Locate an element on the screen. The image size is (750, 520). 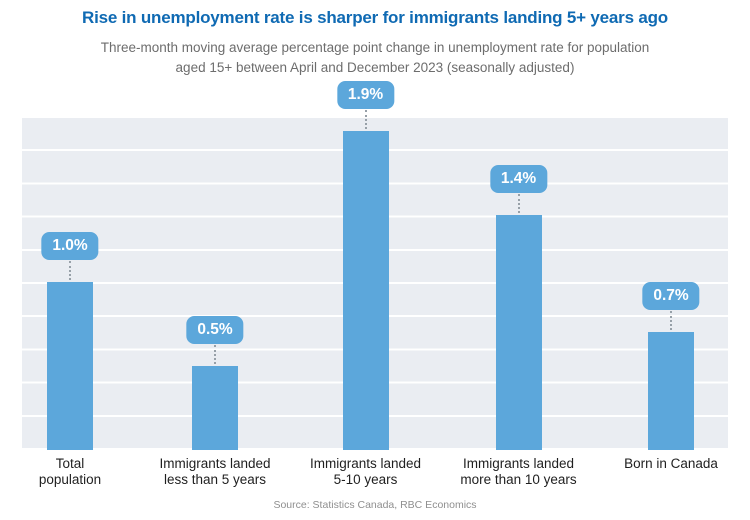
value-badge: 1.9% is located at coordinates (365, 95).